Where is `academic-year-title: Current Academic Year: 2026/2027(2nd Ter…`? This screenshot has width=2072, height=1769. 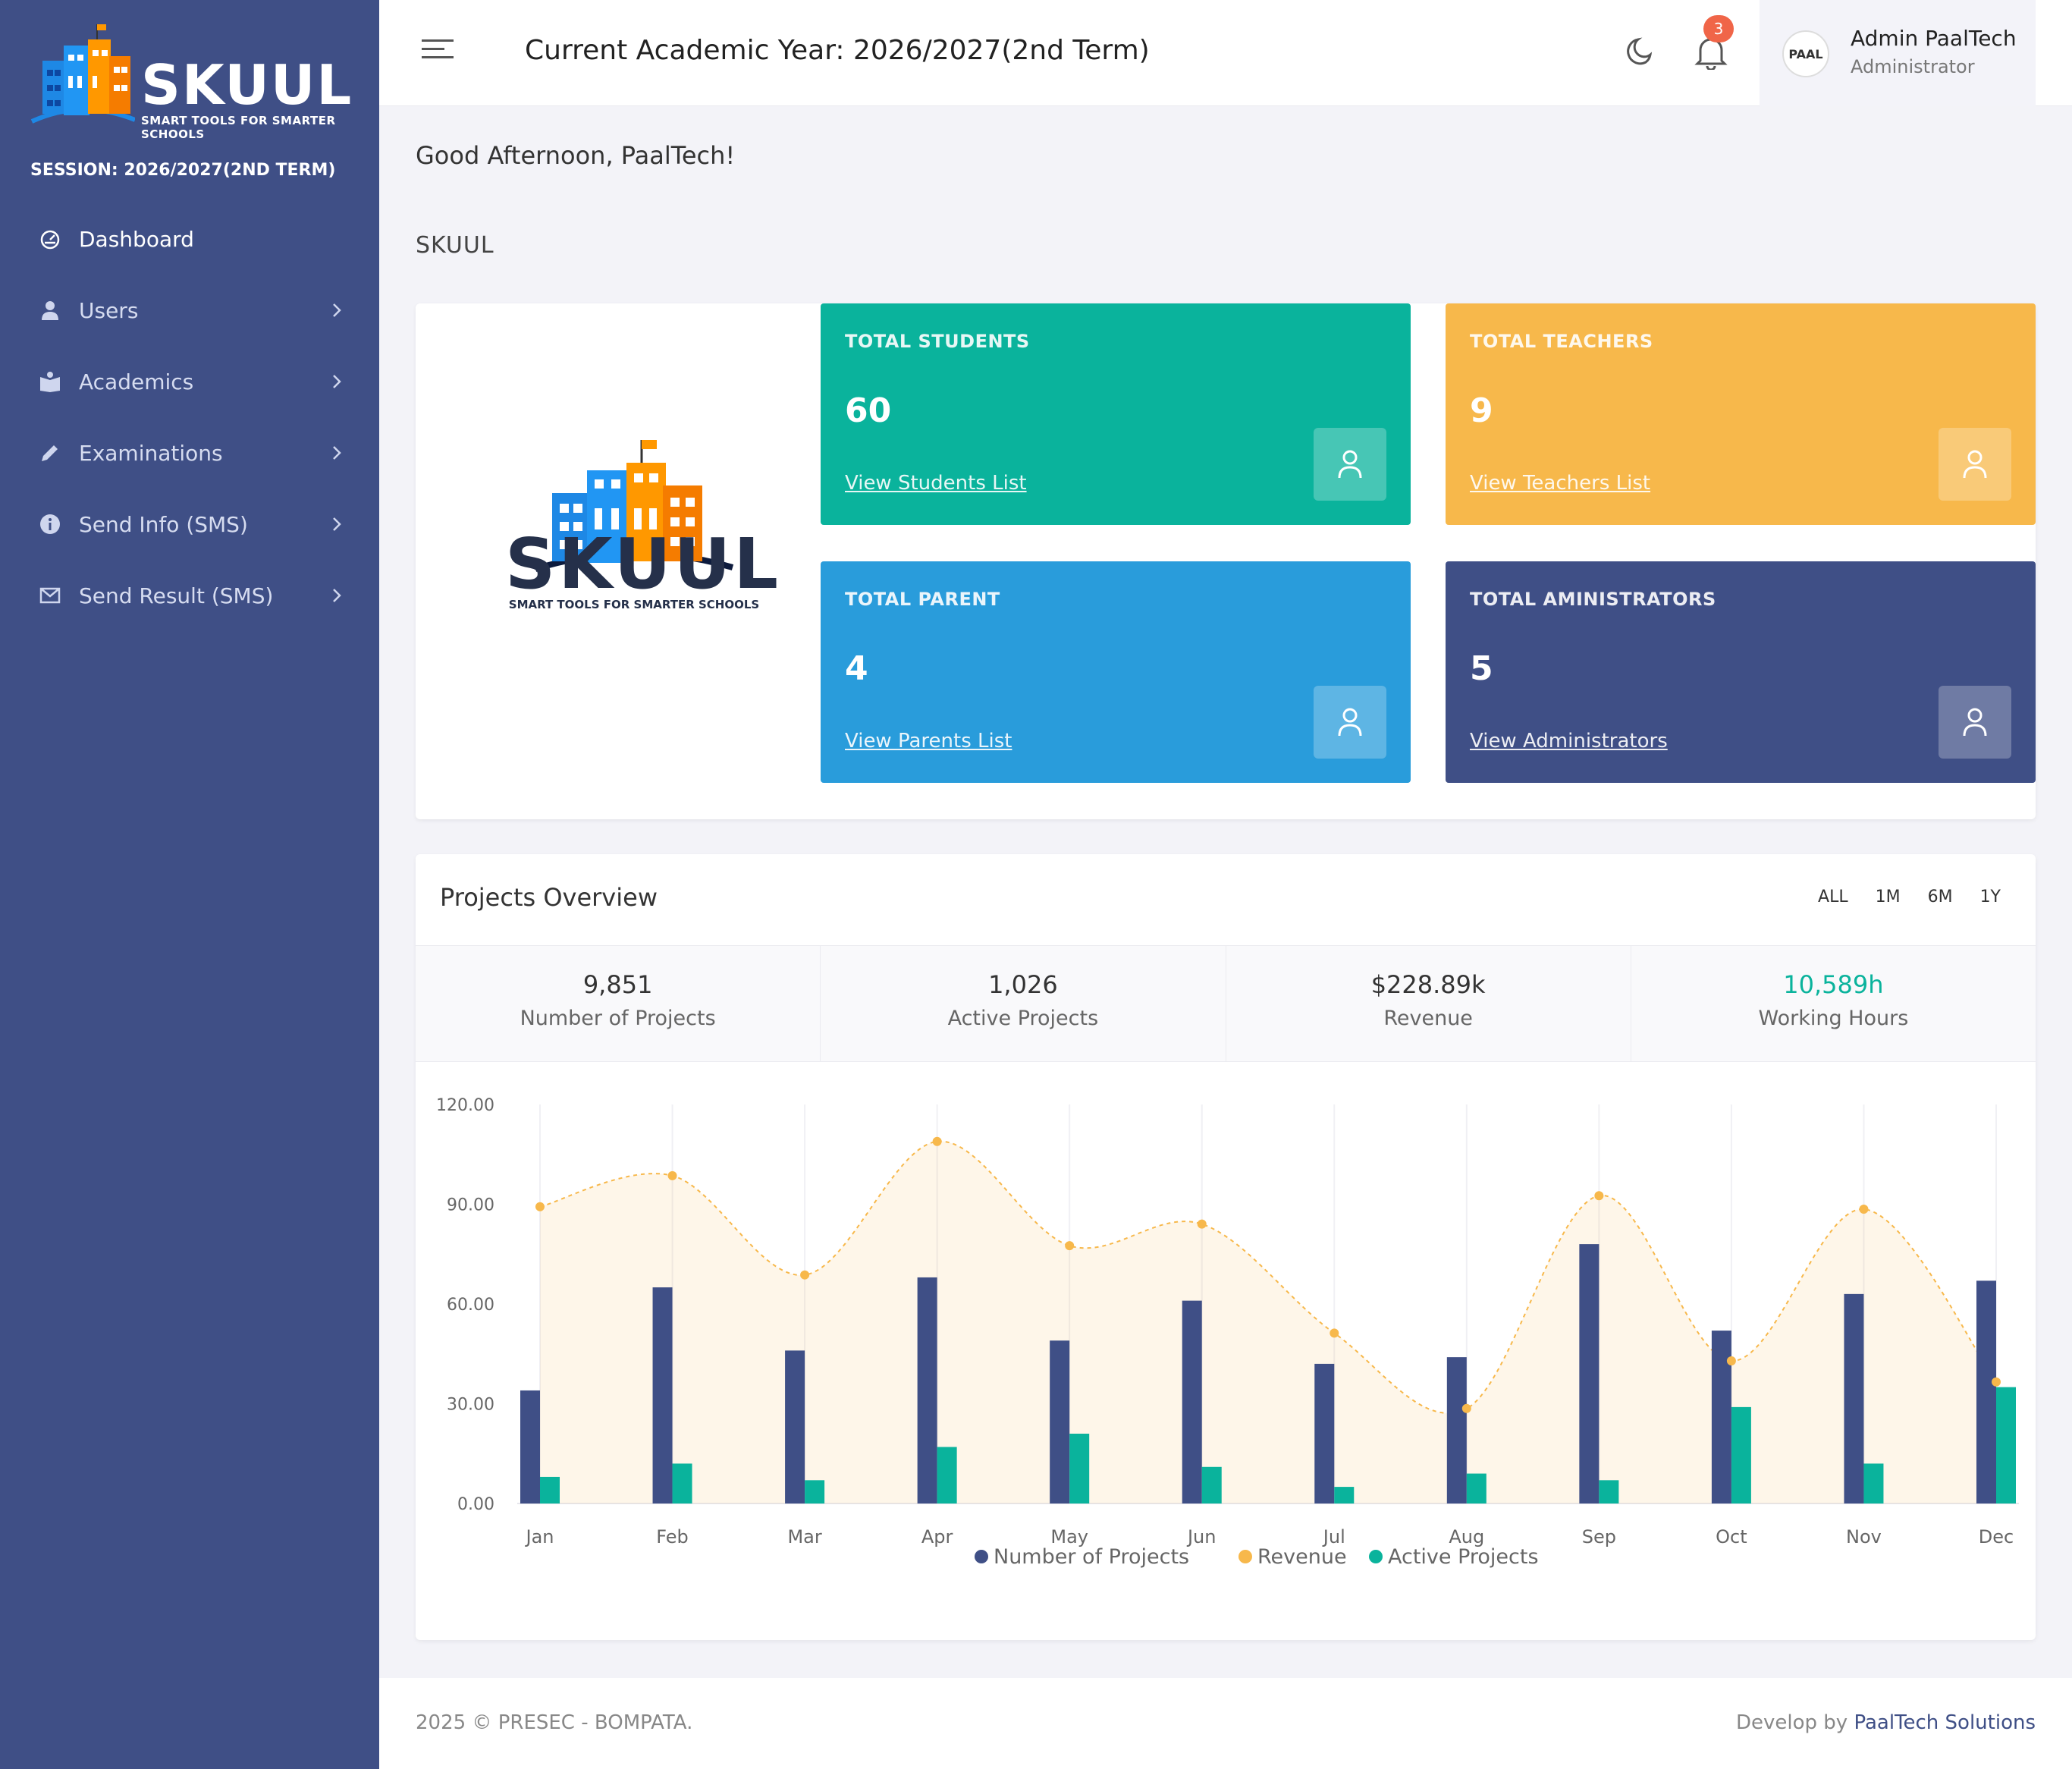 academic-year-title: Current Academic Year: 2026/2027(2nd Ter… is located at coordinates (837, 50).